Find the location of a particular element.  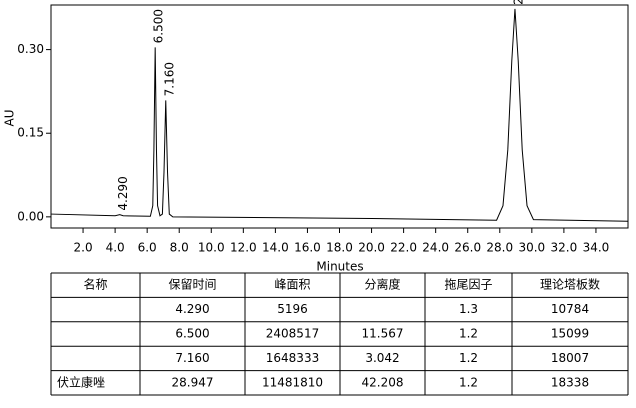

x-tick-label: 8.0 is located at coordinates (179, 248).